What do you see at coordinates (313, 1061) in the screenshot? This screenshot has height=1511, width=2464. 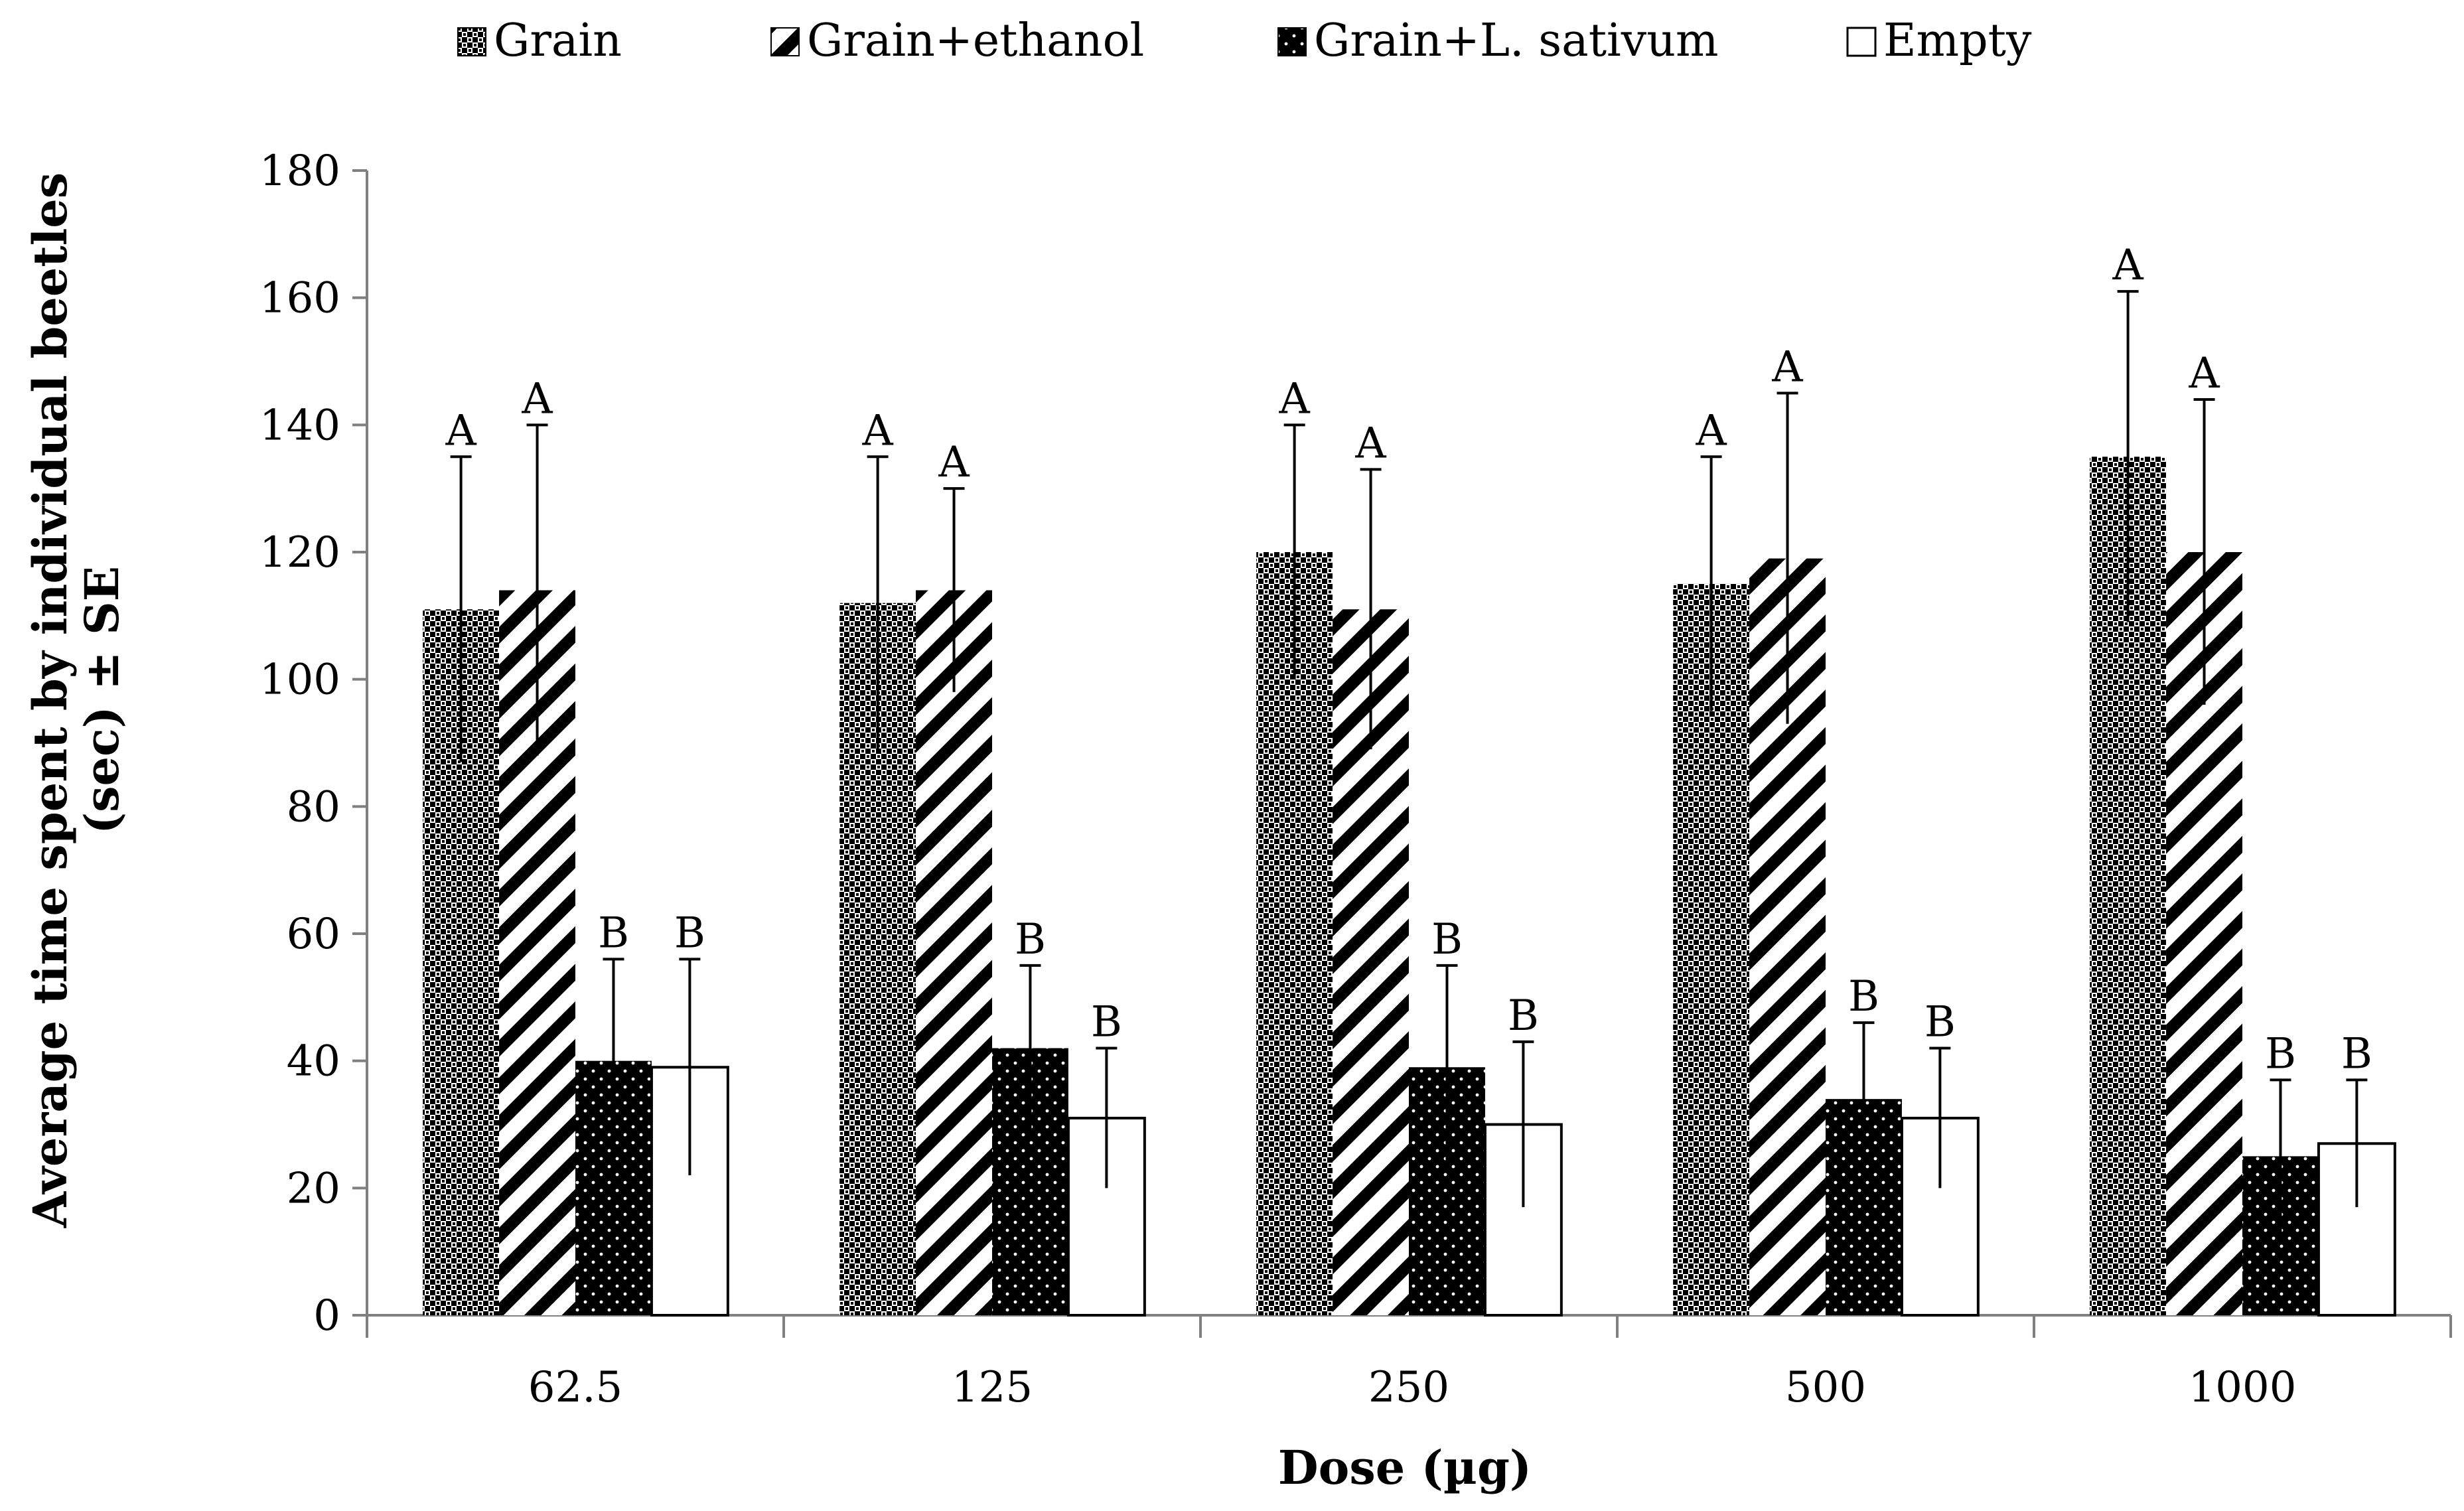 I see `y-tick-label: 40` at bounding box center [313, 1061].